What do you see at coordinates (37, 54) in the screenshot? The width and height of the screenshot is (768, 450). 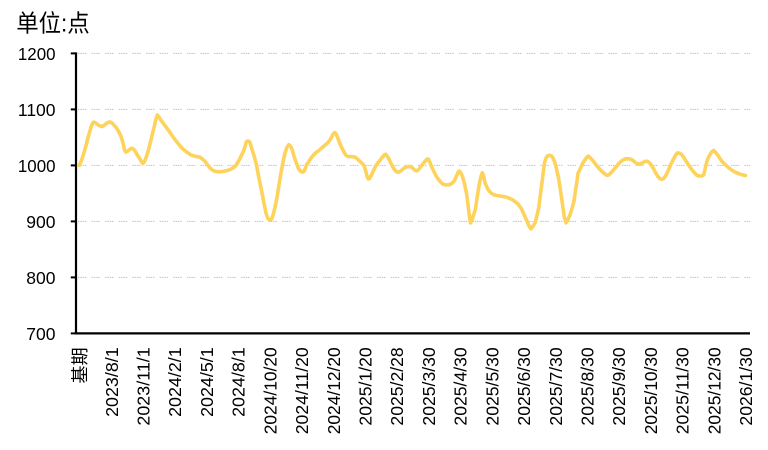 I see `svg-text: 1200` at bounding box center [37, 54].